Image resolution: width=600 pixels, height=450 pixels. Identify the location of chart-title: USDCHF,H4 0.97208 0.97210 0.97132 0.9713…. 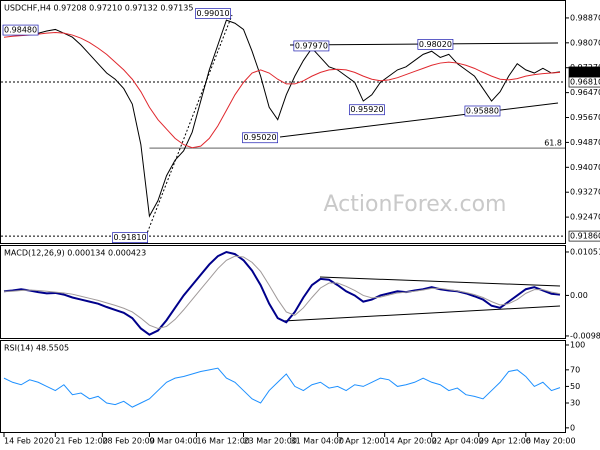
(98, 8).